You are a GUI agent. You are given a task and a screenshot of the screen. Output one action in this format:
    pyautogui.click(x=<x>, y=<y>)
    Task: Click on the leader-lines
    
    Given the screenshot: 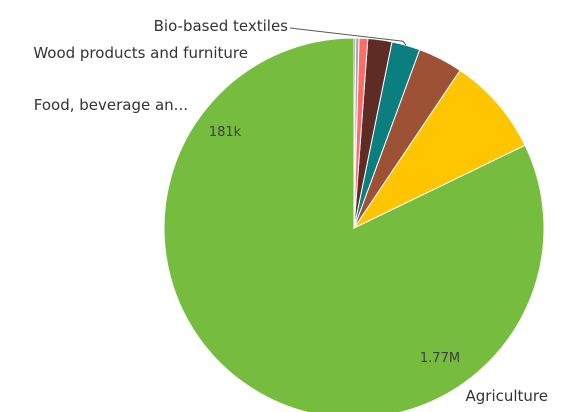 What is the action you would take?
    pyautogui.click(x=348, y=36)
    